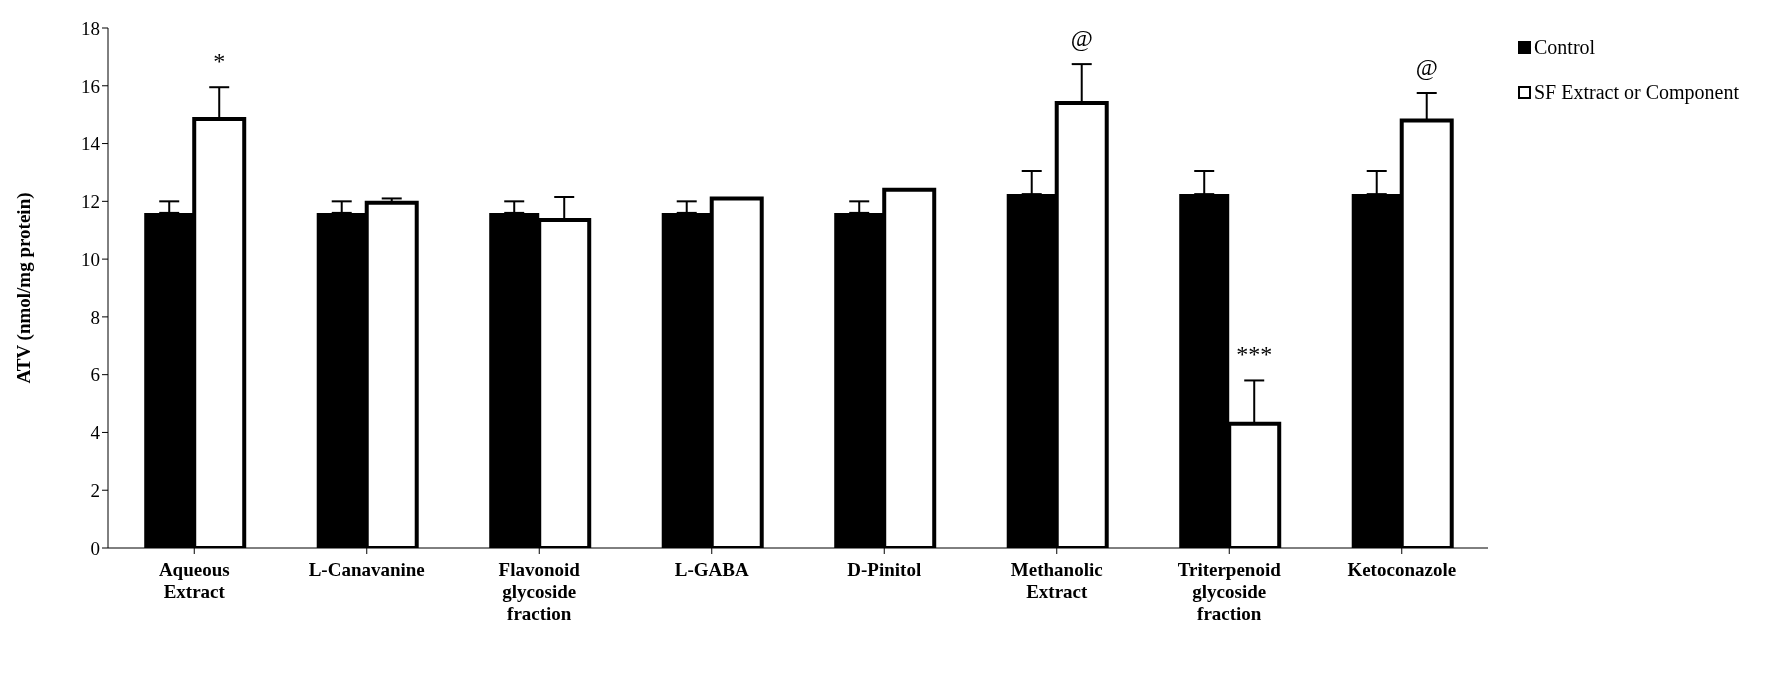 This screenshot has width=1786, height=673. Describe the element at coordinates (95, 490) in the screenshot. I see `y-tick-label: 2` at that location.